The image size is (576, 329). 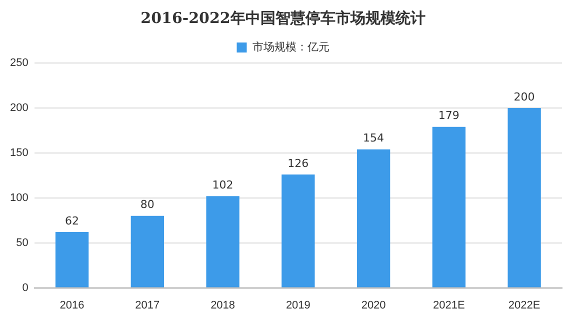 I want to click on x-tick-label: 2022E, so click(x=524, y=305).